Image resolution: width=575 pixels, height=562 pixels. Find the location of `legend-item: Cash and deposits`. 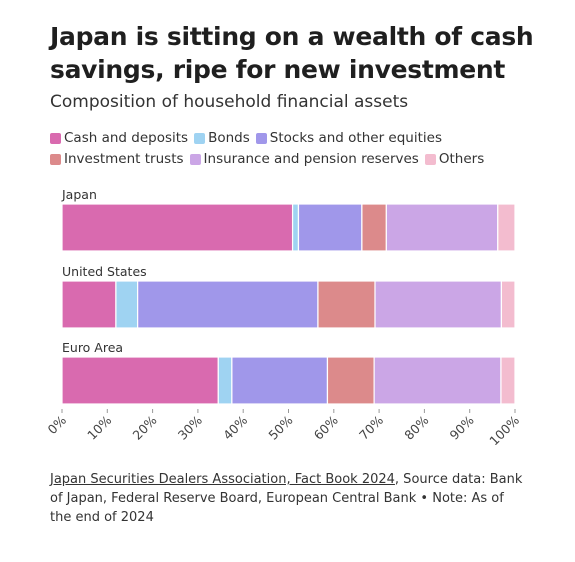

legend-item: Cash and deposits is located at coordinates (119, 138).